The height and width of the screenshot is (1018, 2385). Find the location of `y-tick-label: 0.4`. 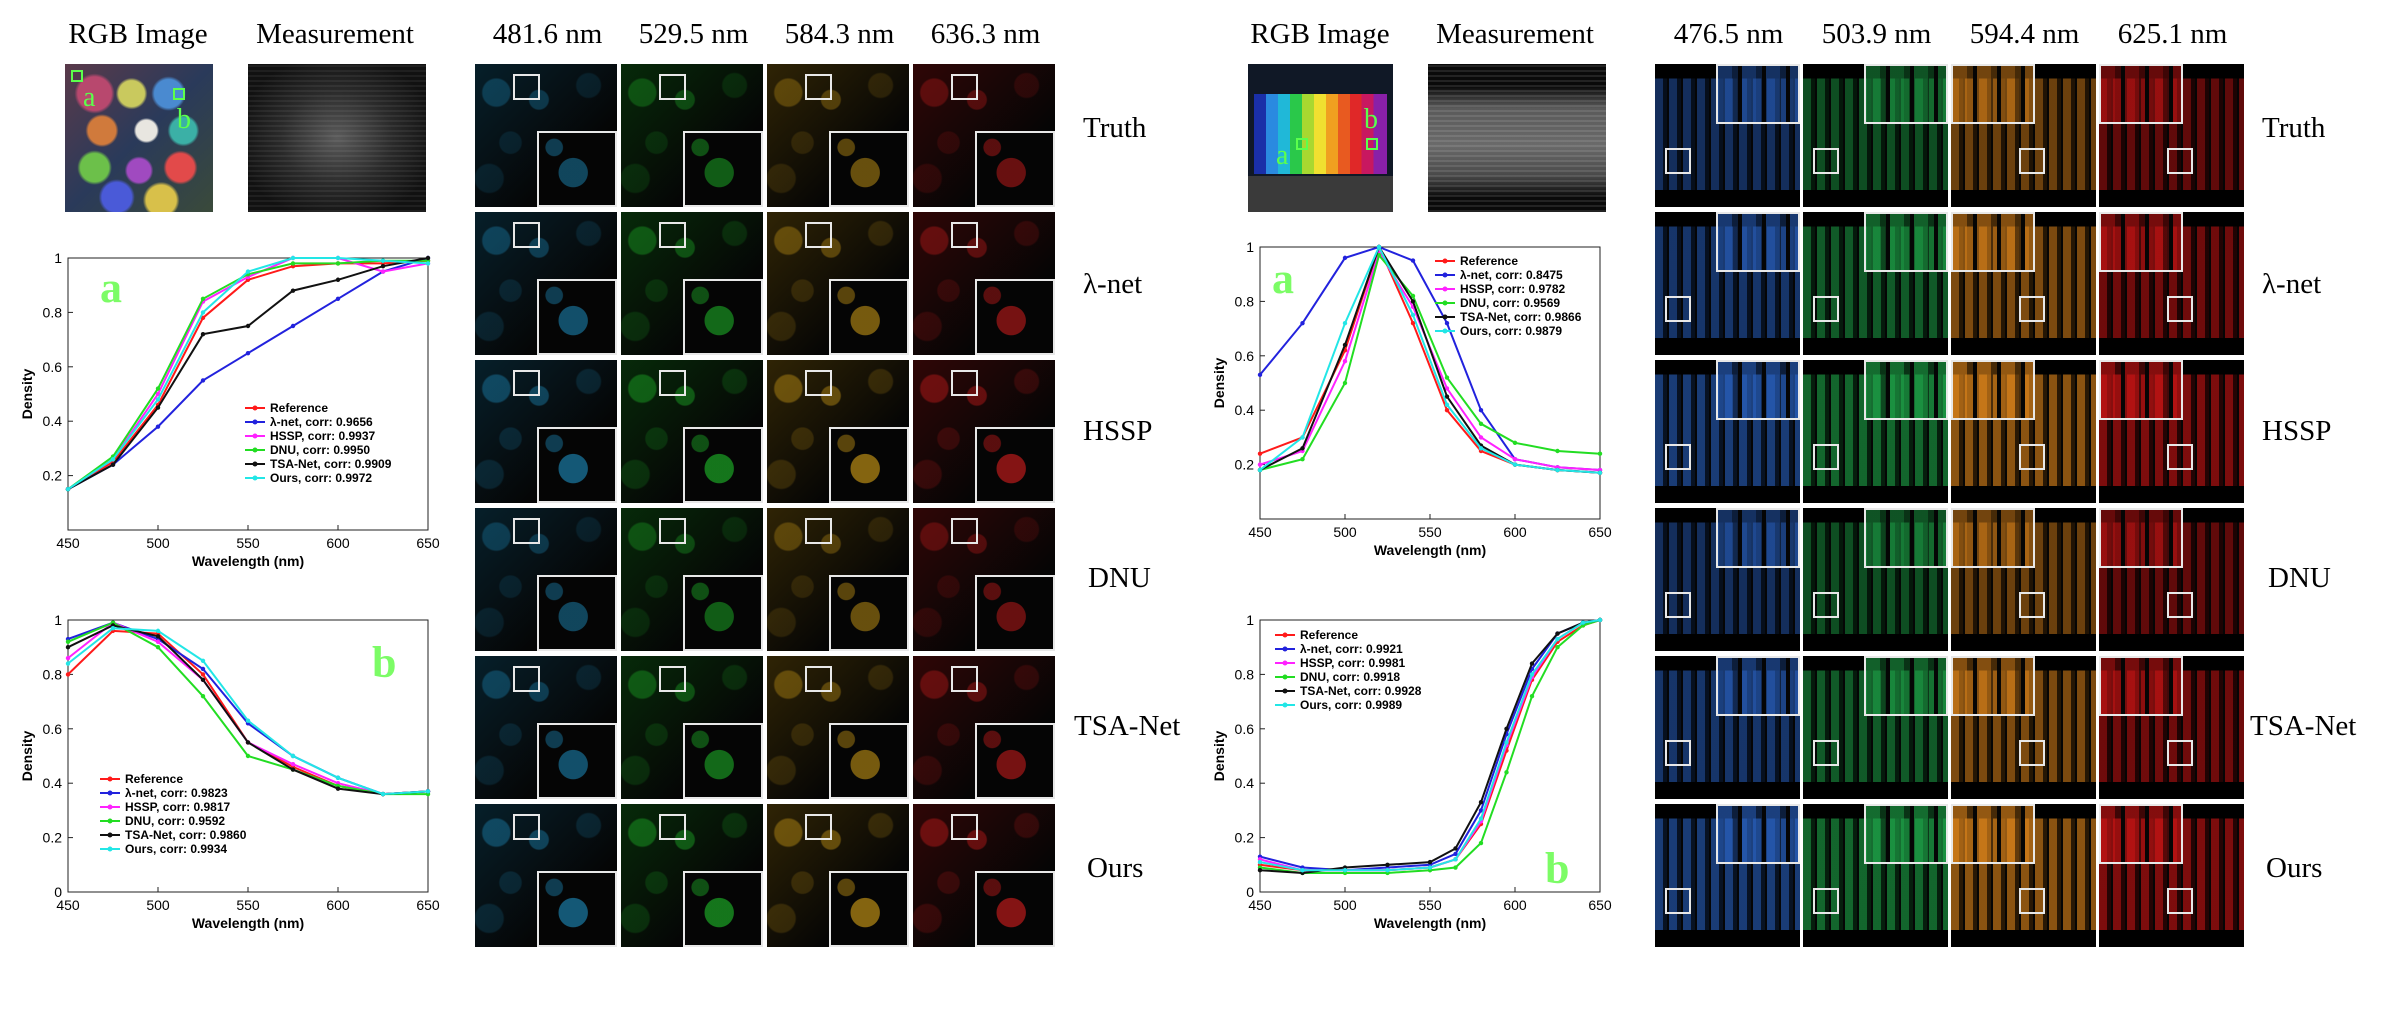

y-tick-label: 0.4 is located at coordinates (1245, 410).